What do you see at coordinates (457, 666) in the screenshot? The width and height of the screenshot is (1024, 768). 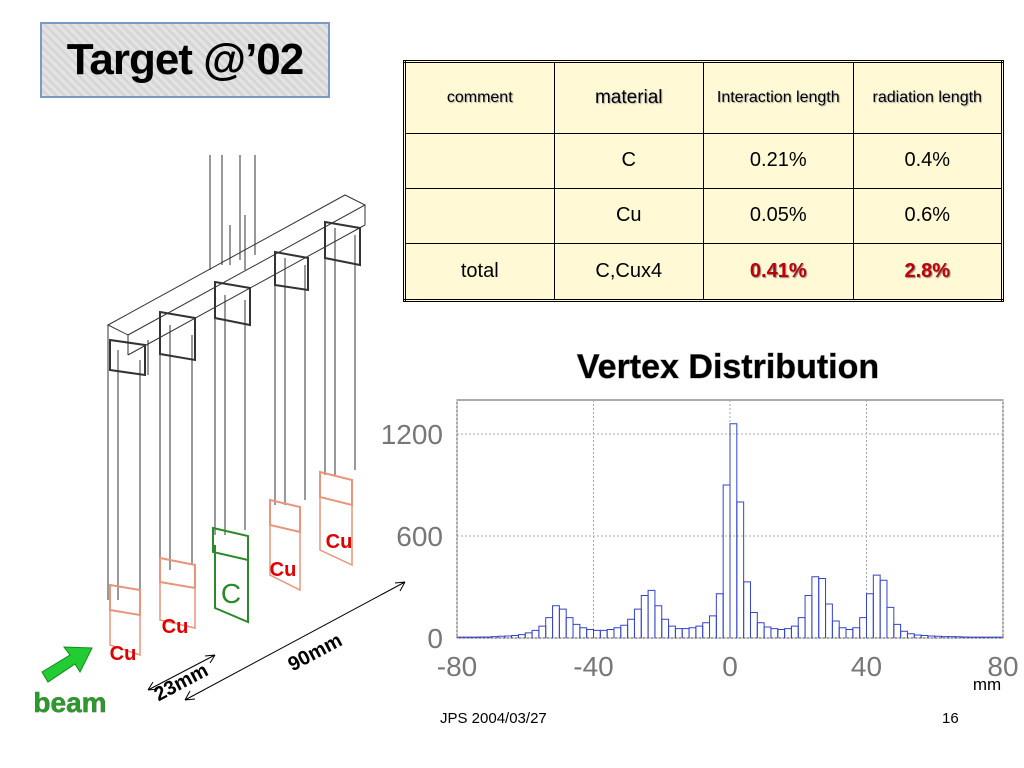 I see `x-tick-label: -80` at bounding box center [457, 666].